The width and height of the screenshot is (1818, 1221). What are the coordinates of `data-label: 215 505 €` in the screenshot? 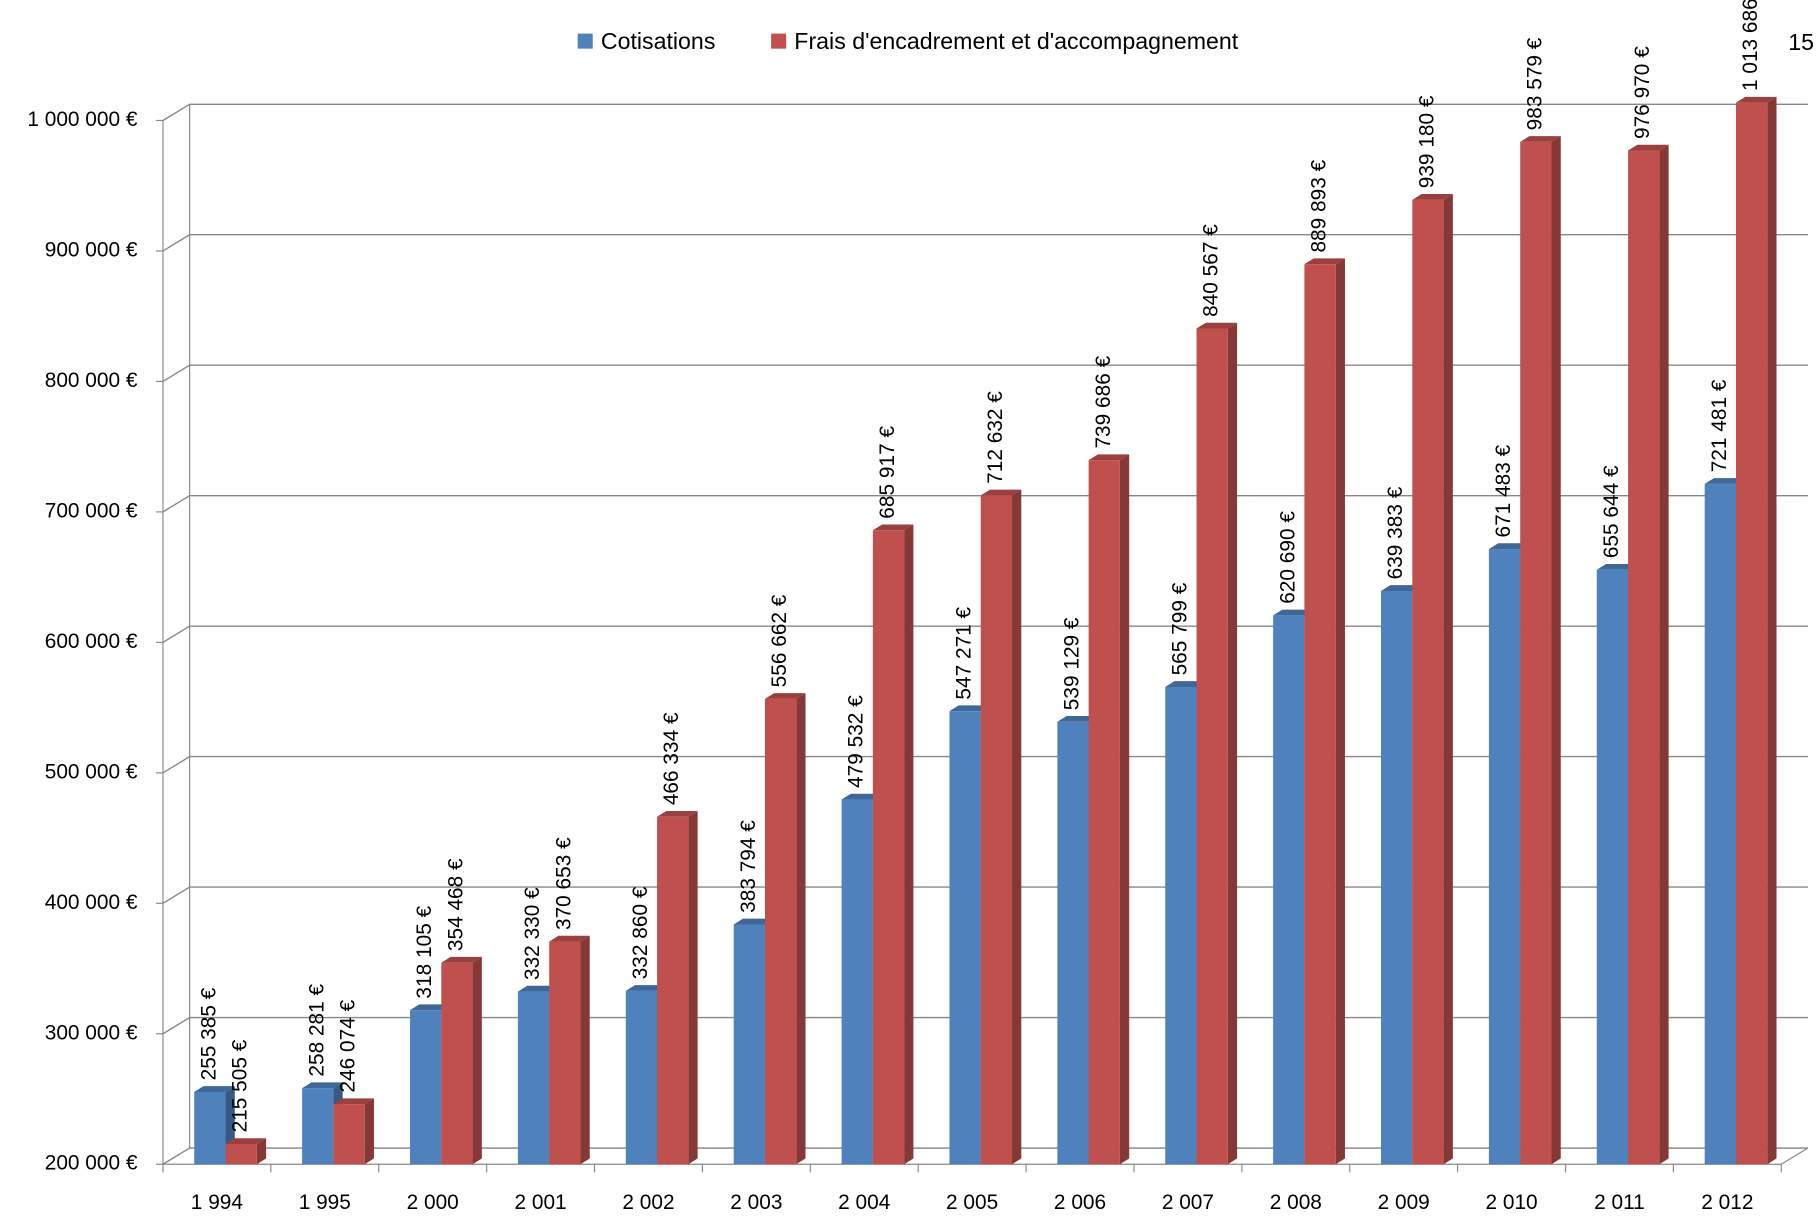 It's located at (240, 1085).